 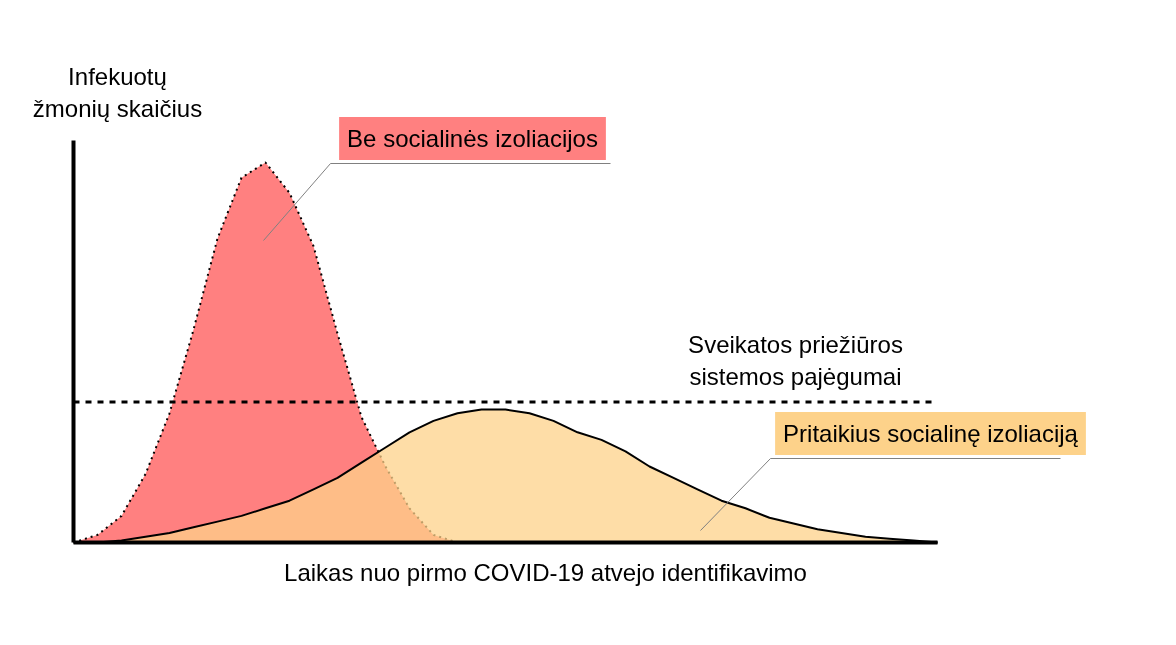 What do you see at coordinates (117, 93) in the screenshot?
I see `y-axis-title: Infekuotų žmonių skaičius` at bounding box center [117, 93].